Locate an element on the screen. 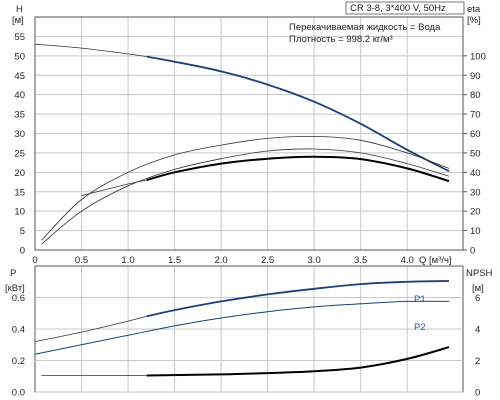  p-tick-label: 0.4 is located at coordinates (18, 330).